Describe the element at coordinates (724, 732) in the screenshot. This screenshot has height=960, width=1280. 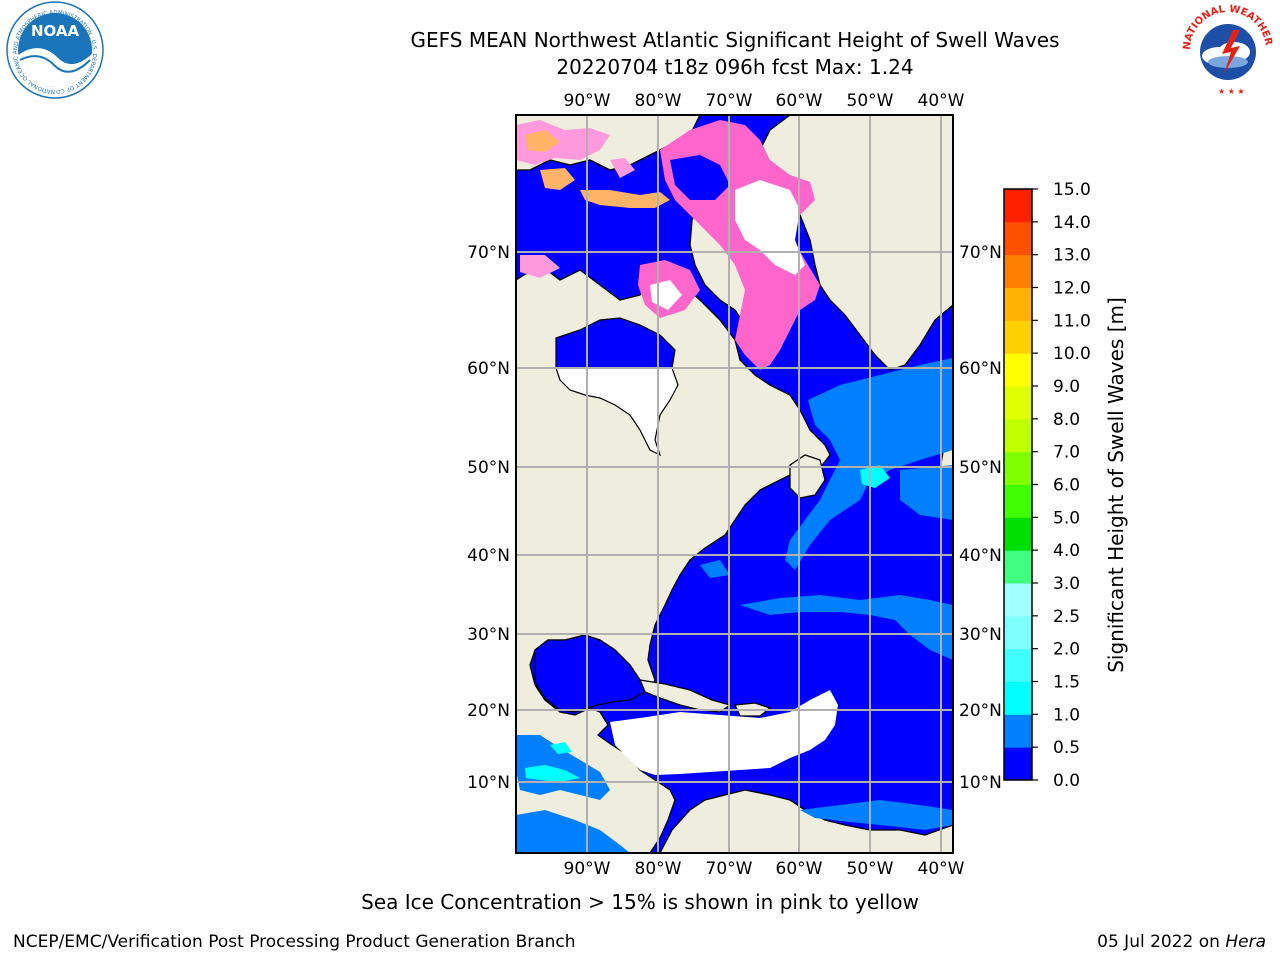
I see `caribbean-nodata` at that location.